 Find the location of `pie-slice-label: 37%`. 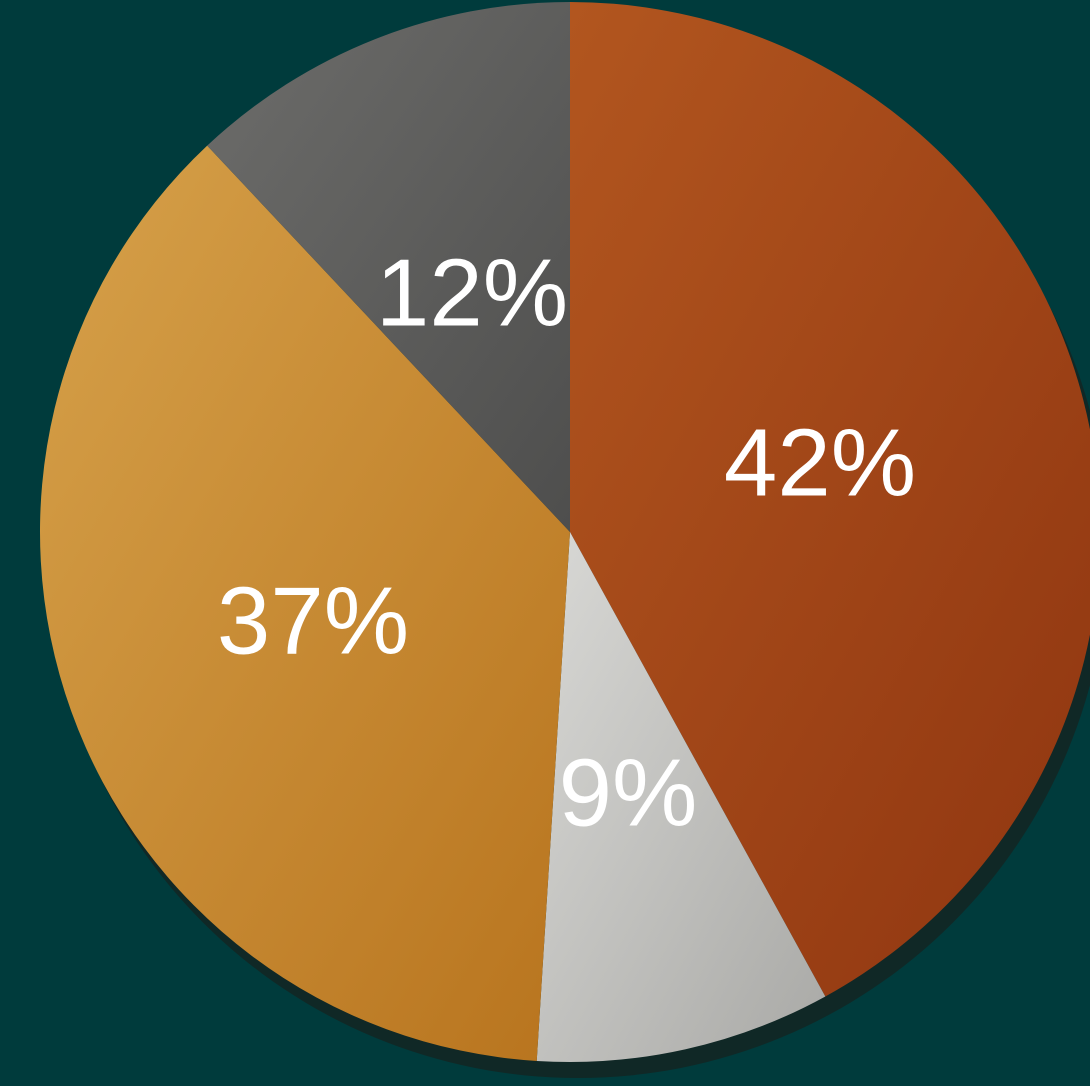

pie-slice-label: 37% is located at coordinates (313, 620).